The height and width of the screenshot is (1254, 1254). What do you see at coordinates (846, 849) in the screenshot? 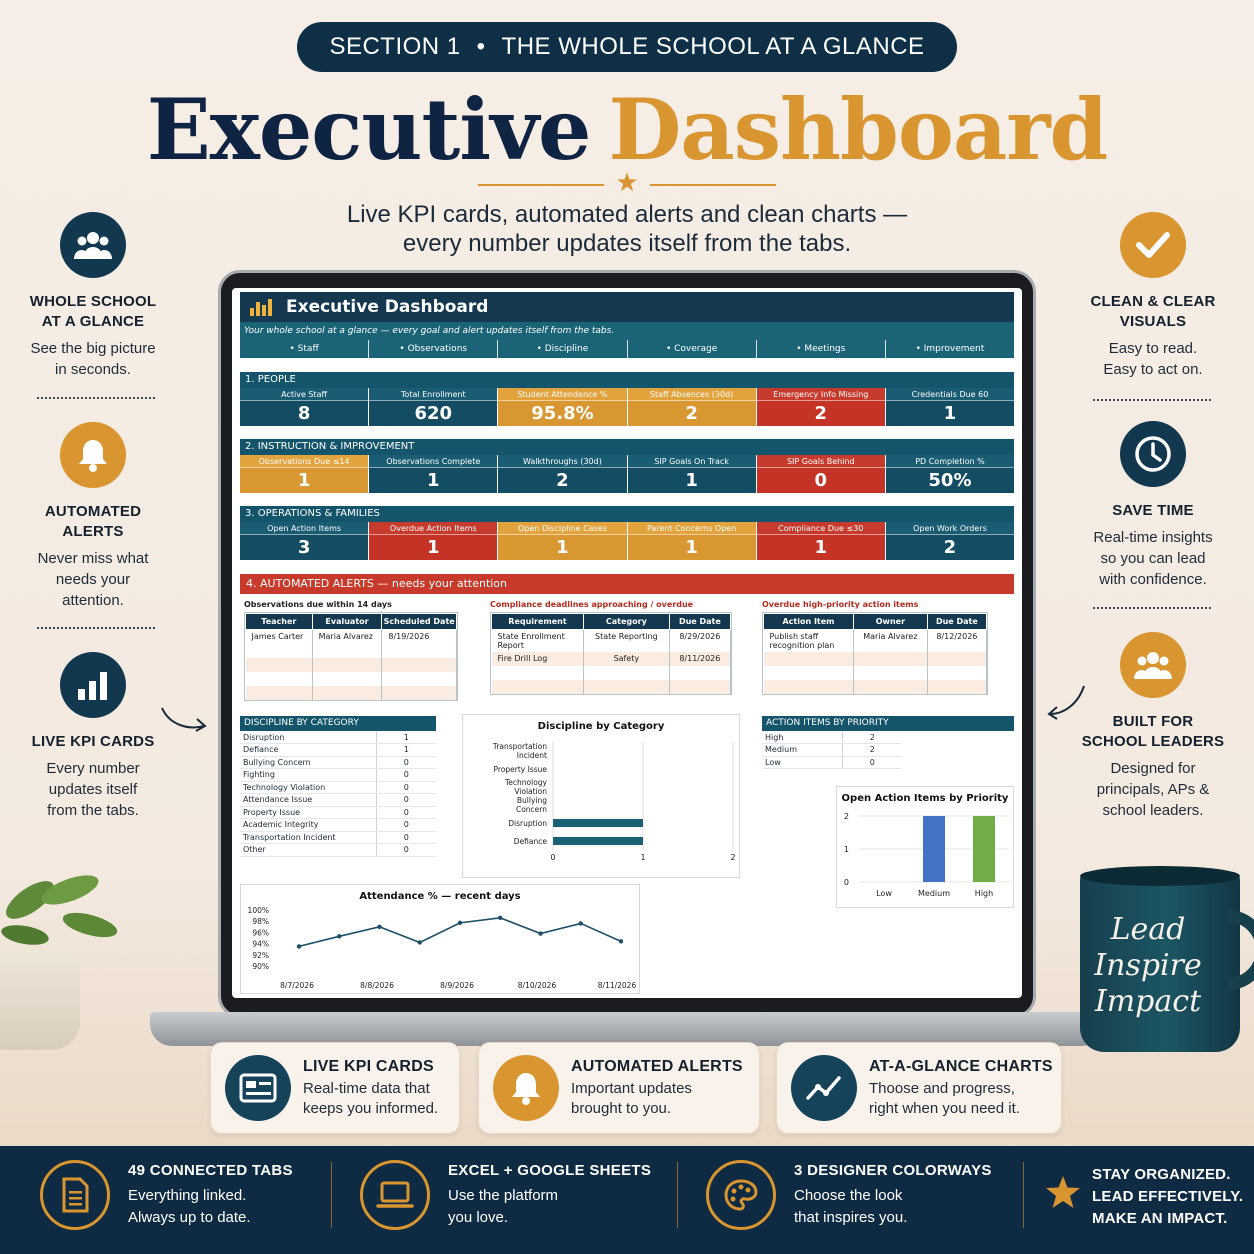
I see `y-tick-label: 1` at bounding box center [846, 849].